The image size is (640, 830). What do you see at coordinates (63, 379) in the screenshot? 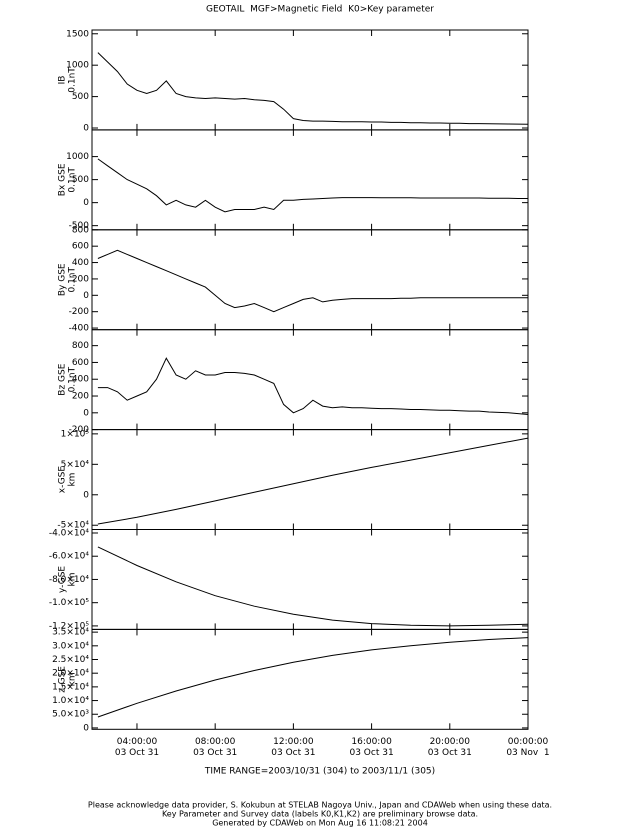
I see `y-axis-label: Bz GSE` at bounding box center [63, 379].